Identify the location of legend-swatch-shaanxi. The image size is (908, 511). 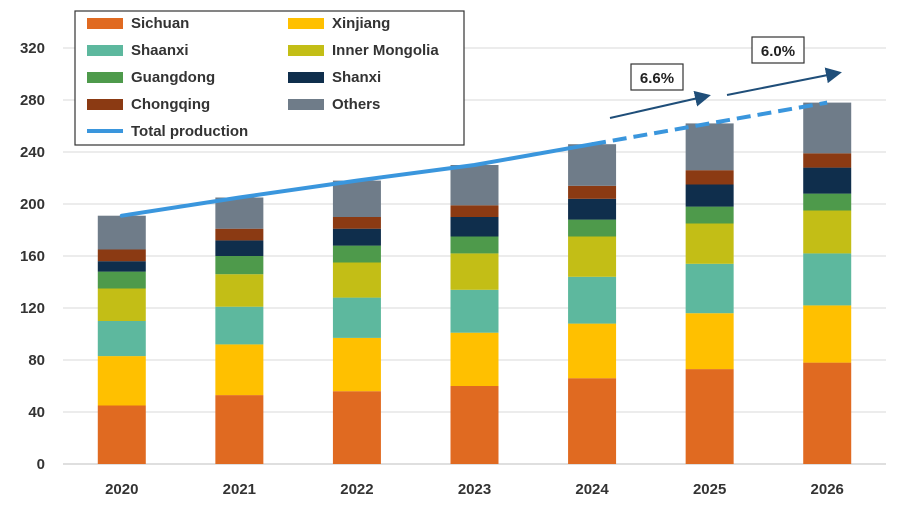
(105, 50).